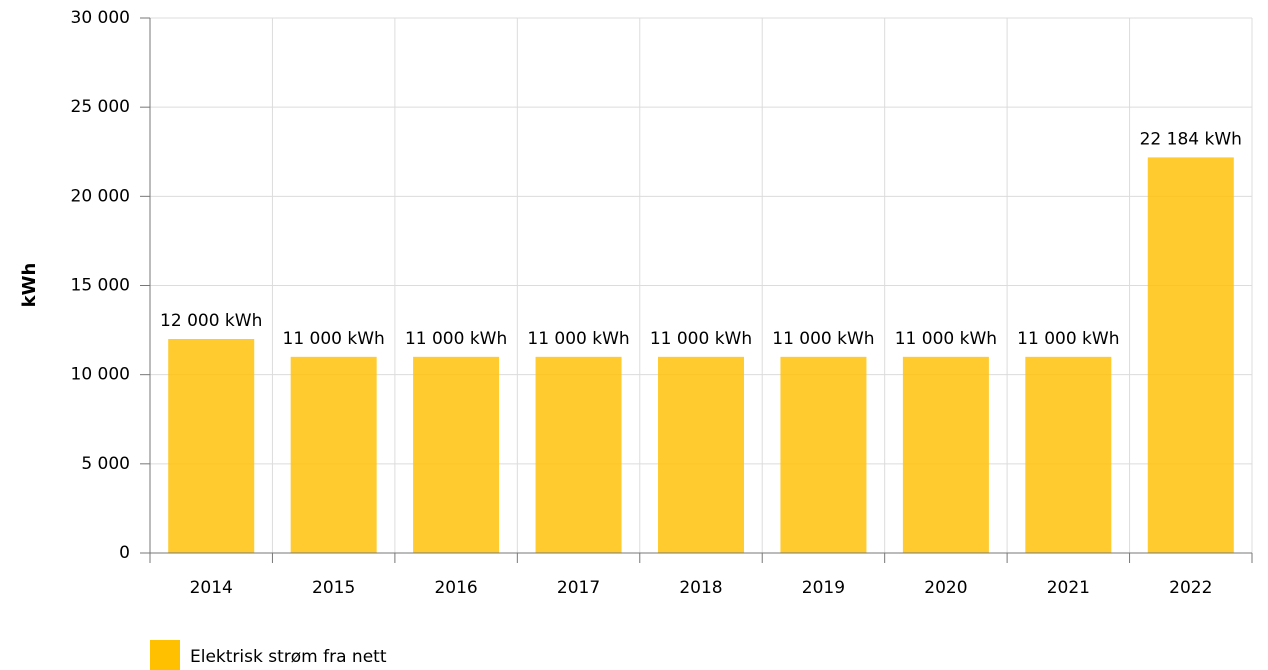 This screenshot has width=1268, height=670. Describe the element at coordinates (288, 657) in the screenshot. I see `legend-label: Elektrisk strøm fra nett` at that location.